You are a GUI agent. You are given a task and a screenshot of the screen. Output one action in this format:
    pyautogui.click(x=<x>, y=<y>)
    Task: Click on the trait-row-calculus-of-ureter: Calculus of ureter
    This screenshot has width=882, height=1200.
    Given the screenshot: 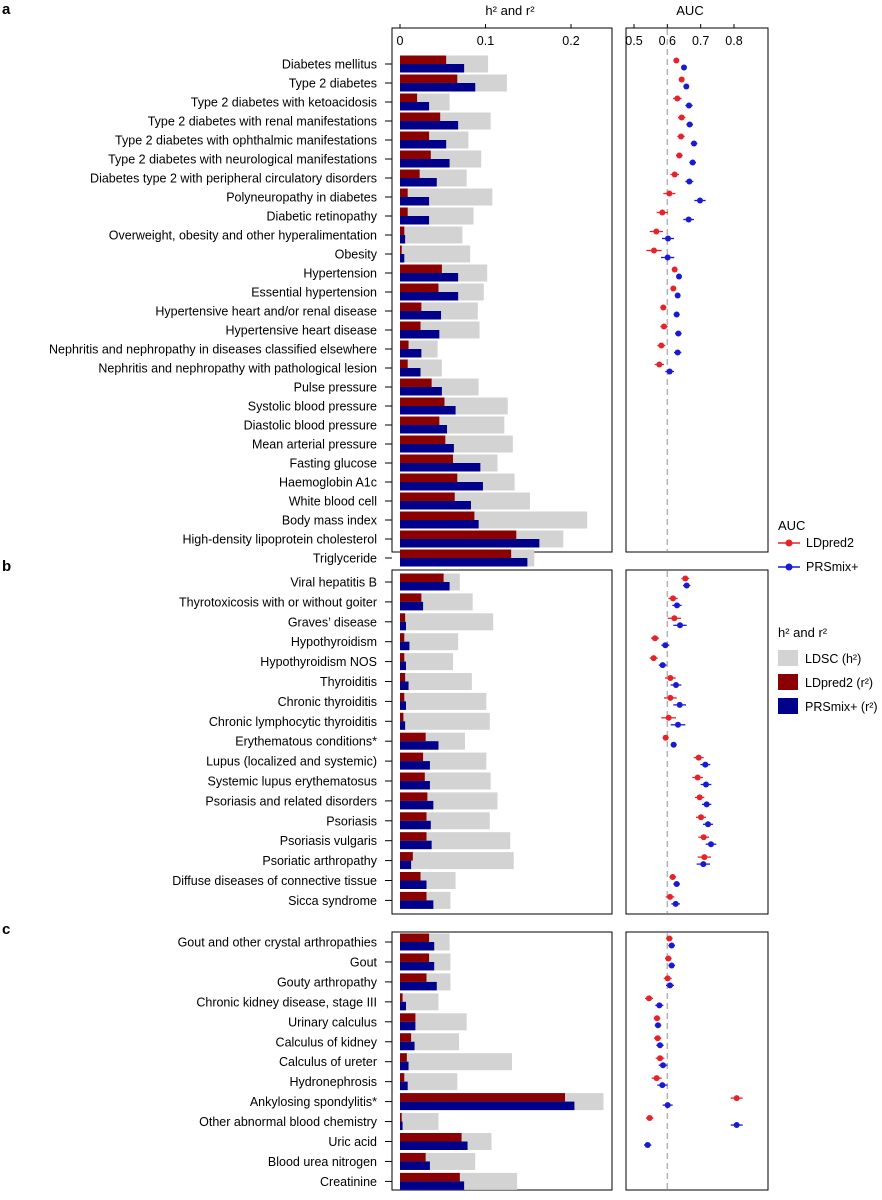 What is the action you would take?
    pyautogui.click(x=396, y=1062)
    